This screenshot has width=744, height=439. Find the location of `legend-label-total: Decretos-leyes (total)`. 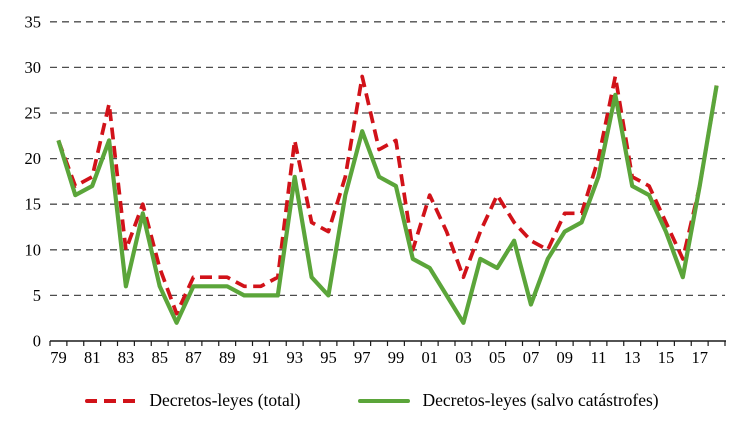

legend-label-total: Decretos-leyes (total) is located at coordinates (225, 400).